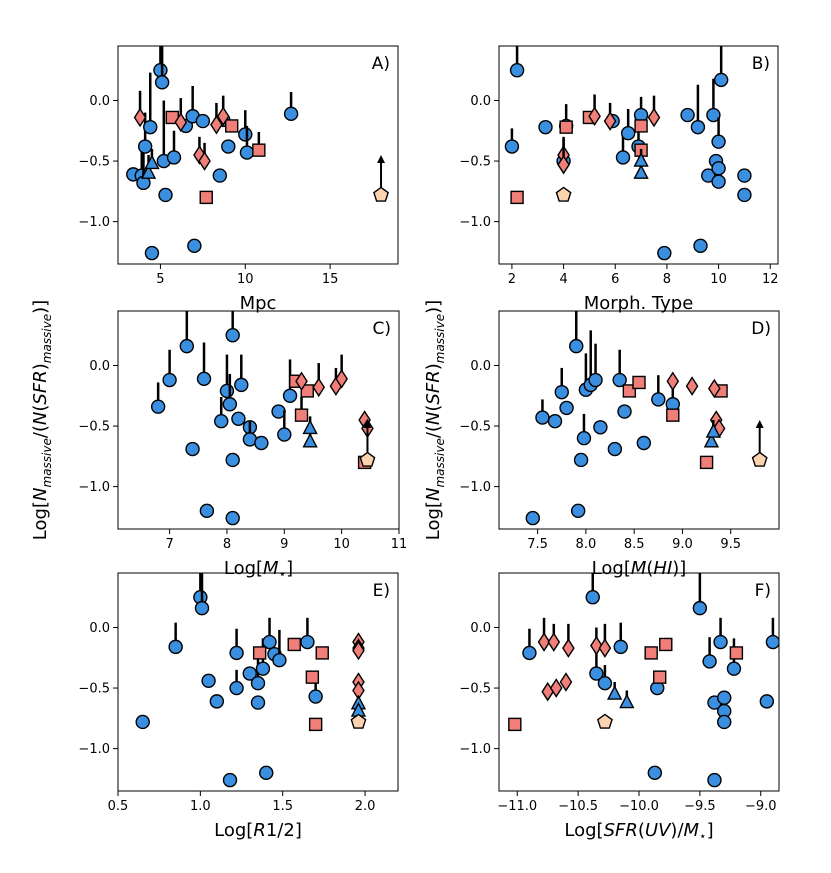  What do you see at coordinates (615, 279) in the screenshot?
I see `x-tick-label: 6` at bounding box center [615, 279].